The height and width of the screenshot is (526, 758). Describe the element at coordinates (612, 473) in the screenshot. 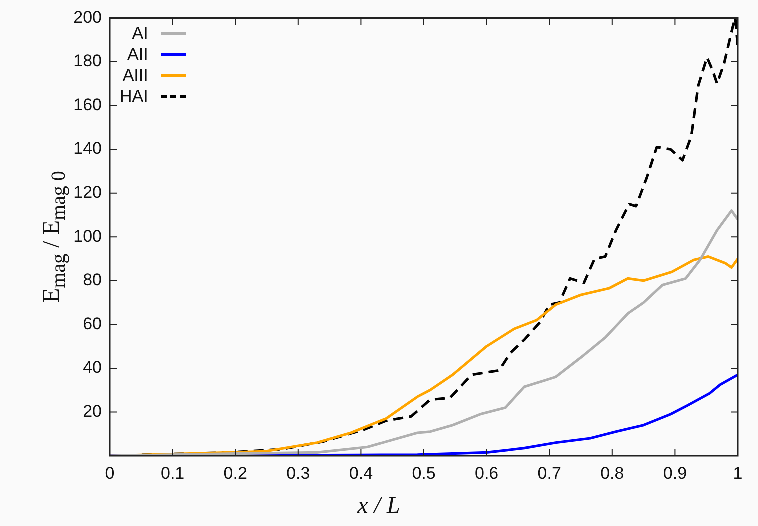

I see `x-tick-label: 0.8` at that location.